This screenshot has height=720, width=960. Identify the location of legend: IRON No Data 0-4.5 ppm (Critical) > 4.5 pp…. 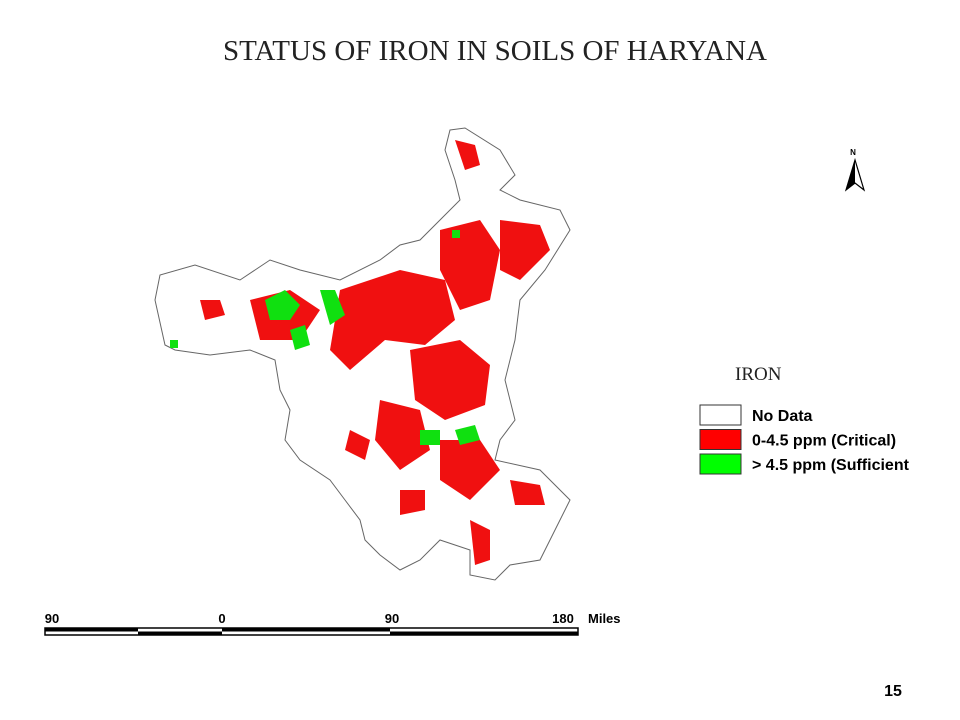
(804, 419).